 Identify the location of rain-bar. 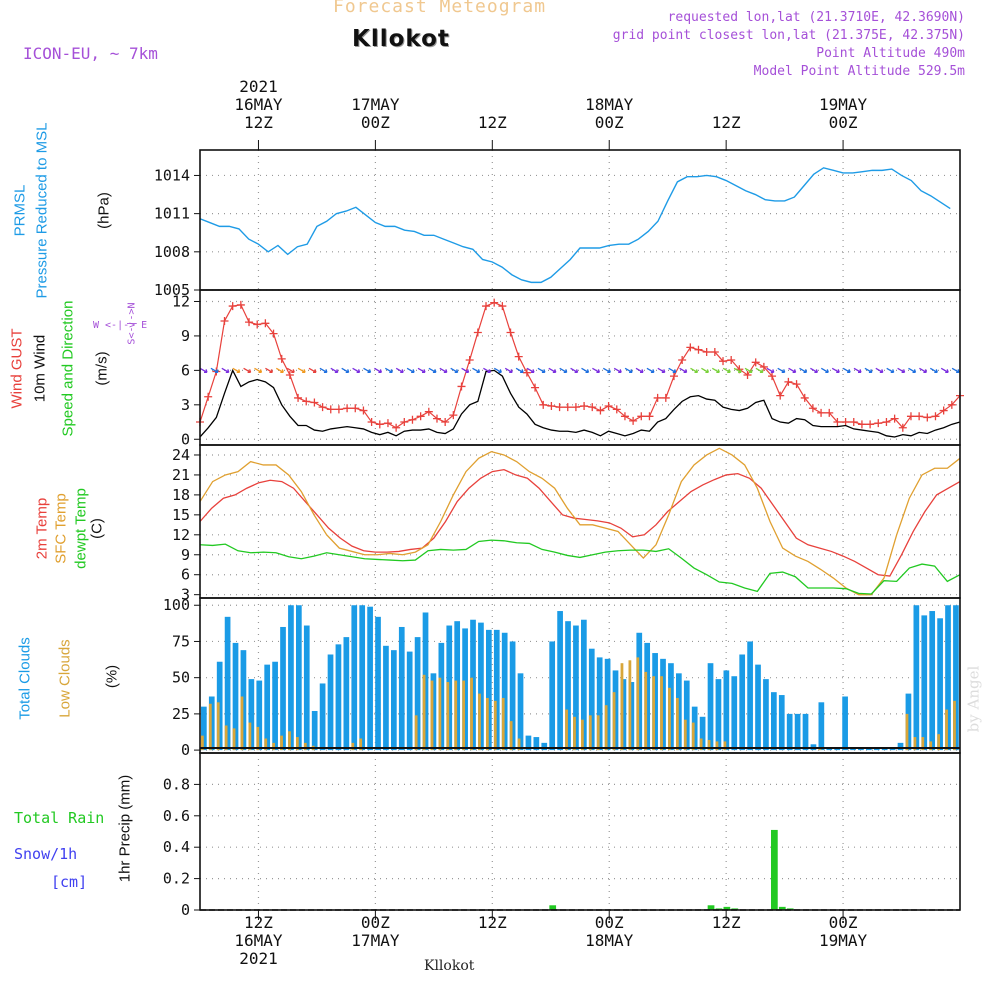
(727, 908).